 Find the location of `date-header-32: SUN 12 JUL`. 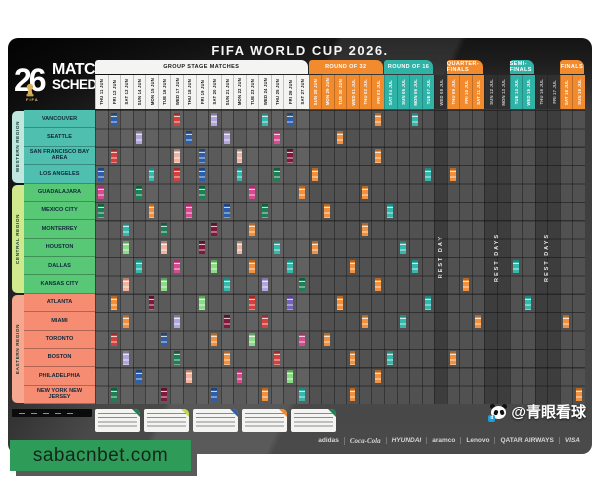

date-header-32: SUN 12 JUL is located at coordinates (491, 92).